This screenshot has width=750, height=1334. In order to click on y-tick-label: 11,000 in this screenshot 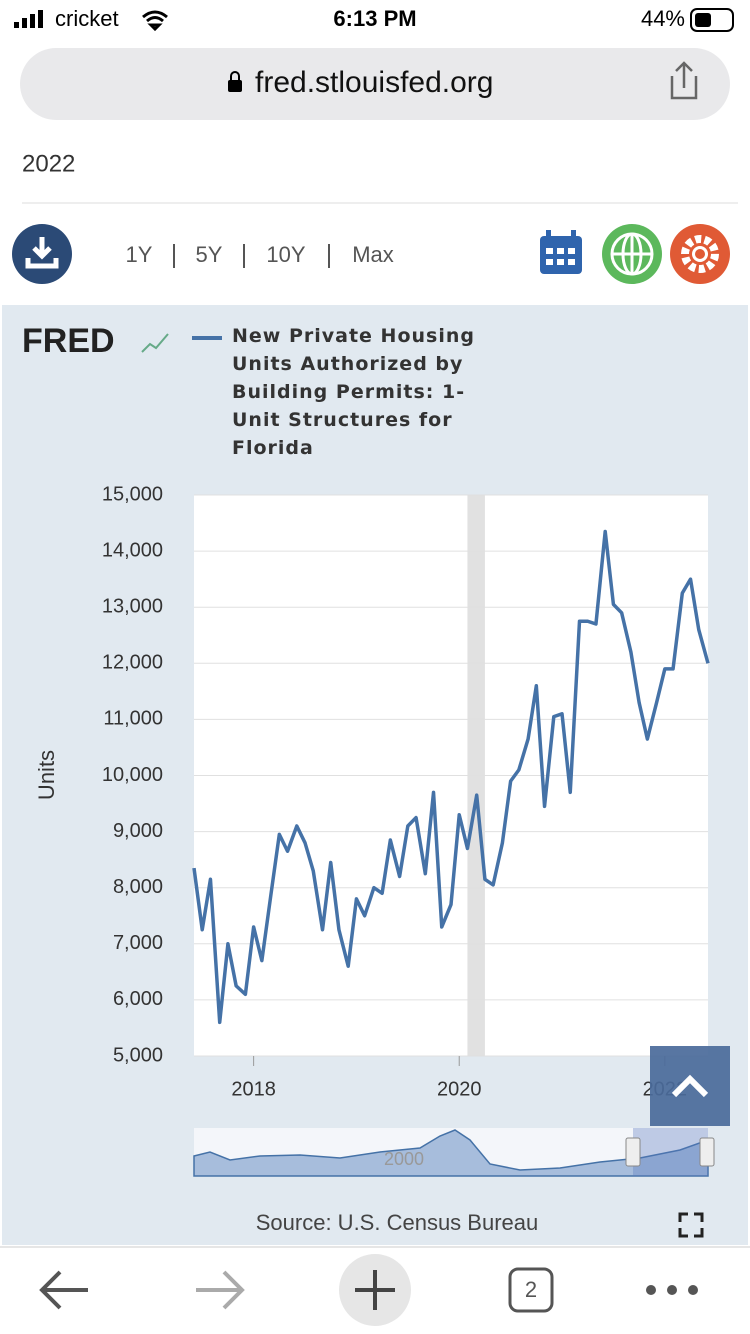, I will do `click(133, 719)`.